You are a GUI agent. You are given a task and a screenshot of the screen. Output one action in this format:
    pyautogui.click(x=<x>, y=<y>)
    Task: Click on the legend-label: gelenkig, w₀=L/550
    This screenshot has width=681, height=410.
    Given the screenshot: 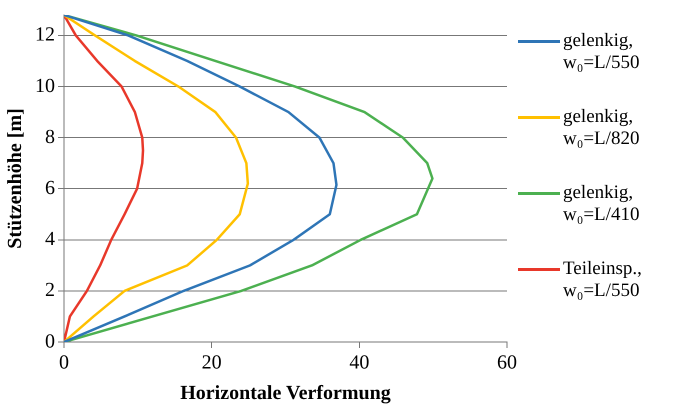 What is the action you would take?
    pyautogui.click(x=601, y=52)
    